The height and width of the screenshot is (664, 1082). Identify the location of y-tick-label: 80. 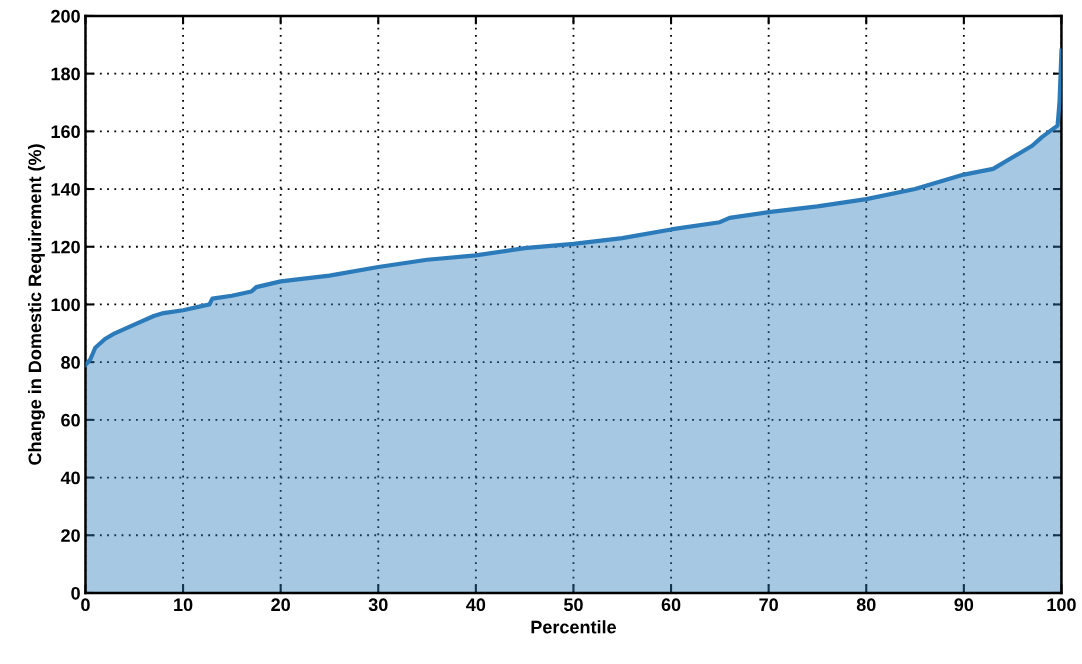
(70, 362).